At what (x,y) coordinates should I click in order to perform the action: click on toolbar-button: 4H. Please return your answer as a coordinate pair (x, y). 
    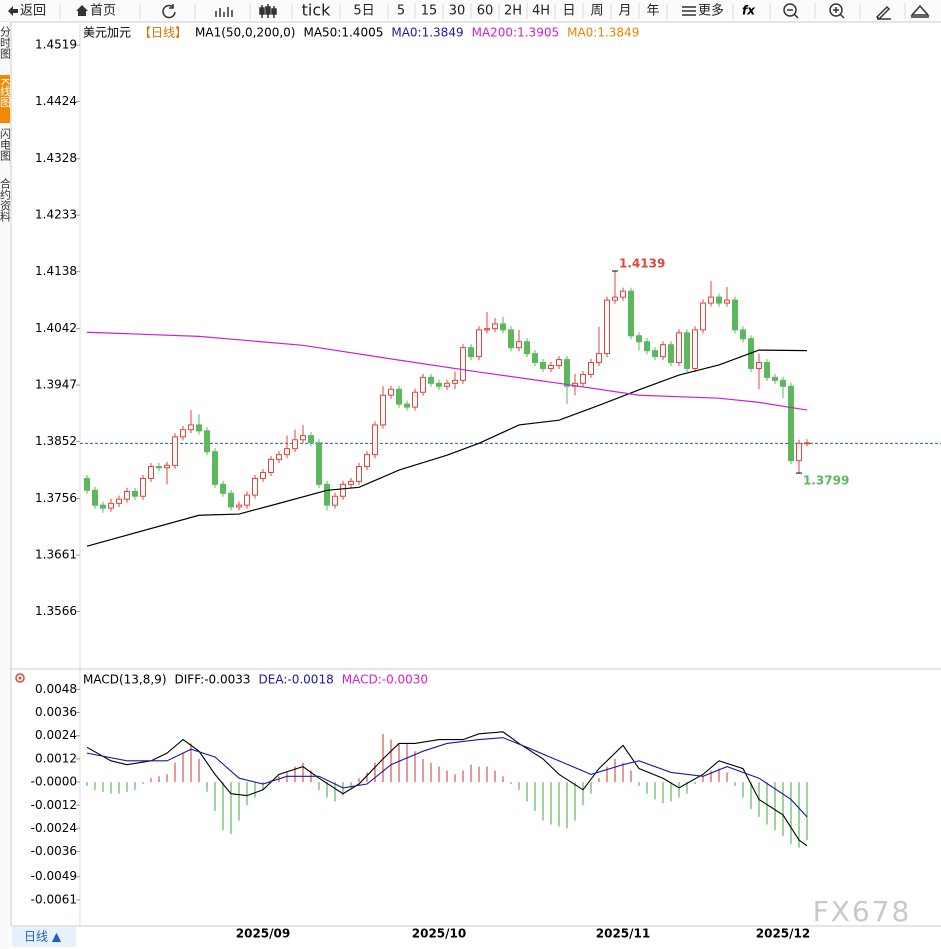
    Looking at the image, I should click on (541, 11).